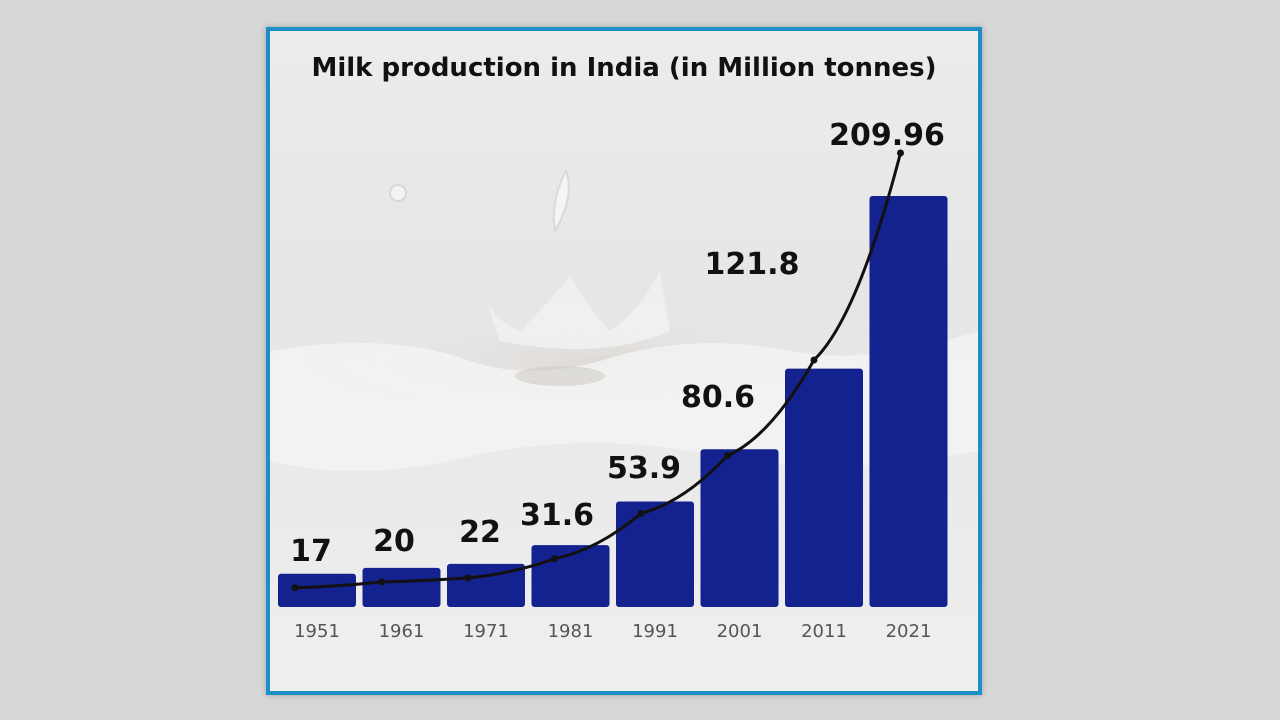  I want to click on value-label-2021: 209.96, so click(887, 135).